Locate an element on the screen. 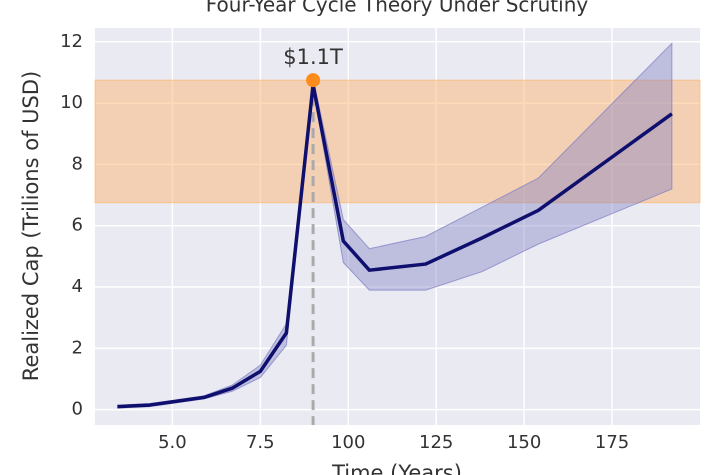 This screenshot has height=475, width=720. x-tick-label: 175 is located at coordinates (612, 442).